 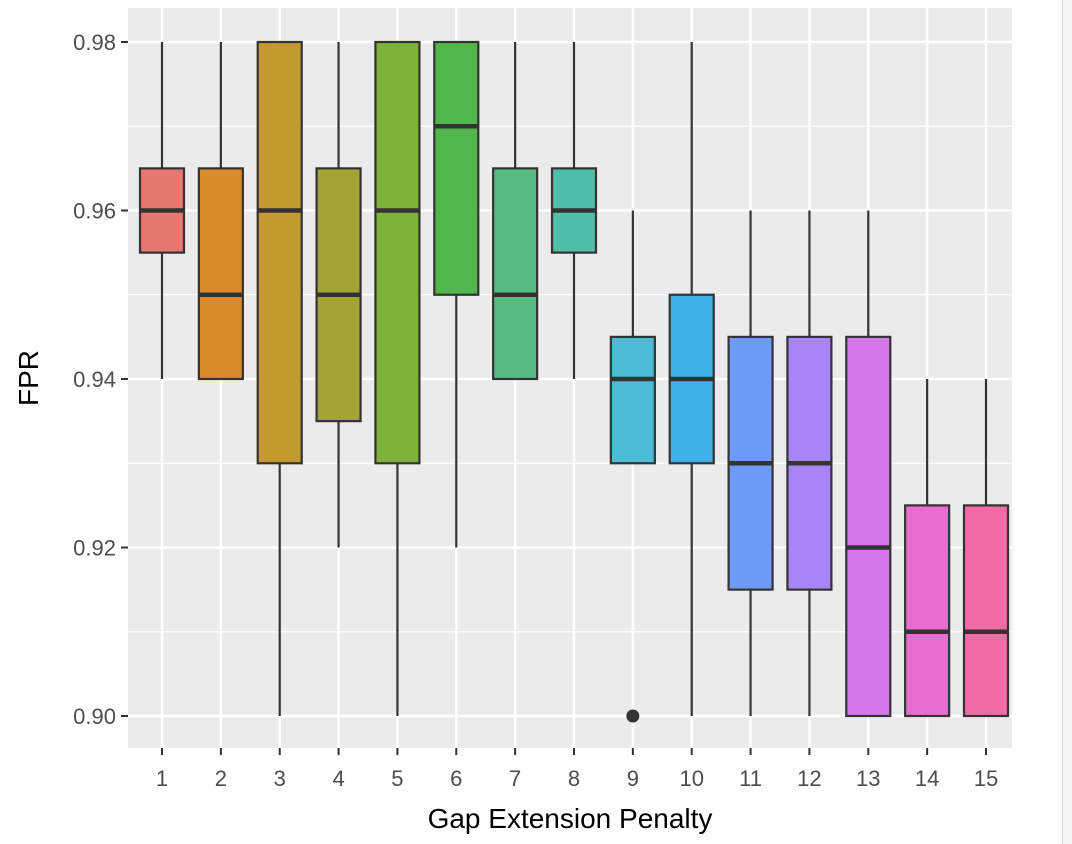 What do you see at coordinates (868, 778) in the screenshot?
I see `x-tick-label: 13` at bounding box center [868, 778].